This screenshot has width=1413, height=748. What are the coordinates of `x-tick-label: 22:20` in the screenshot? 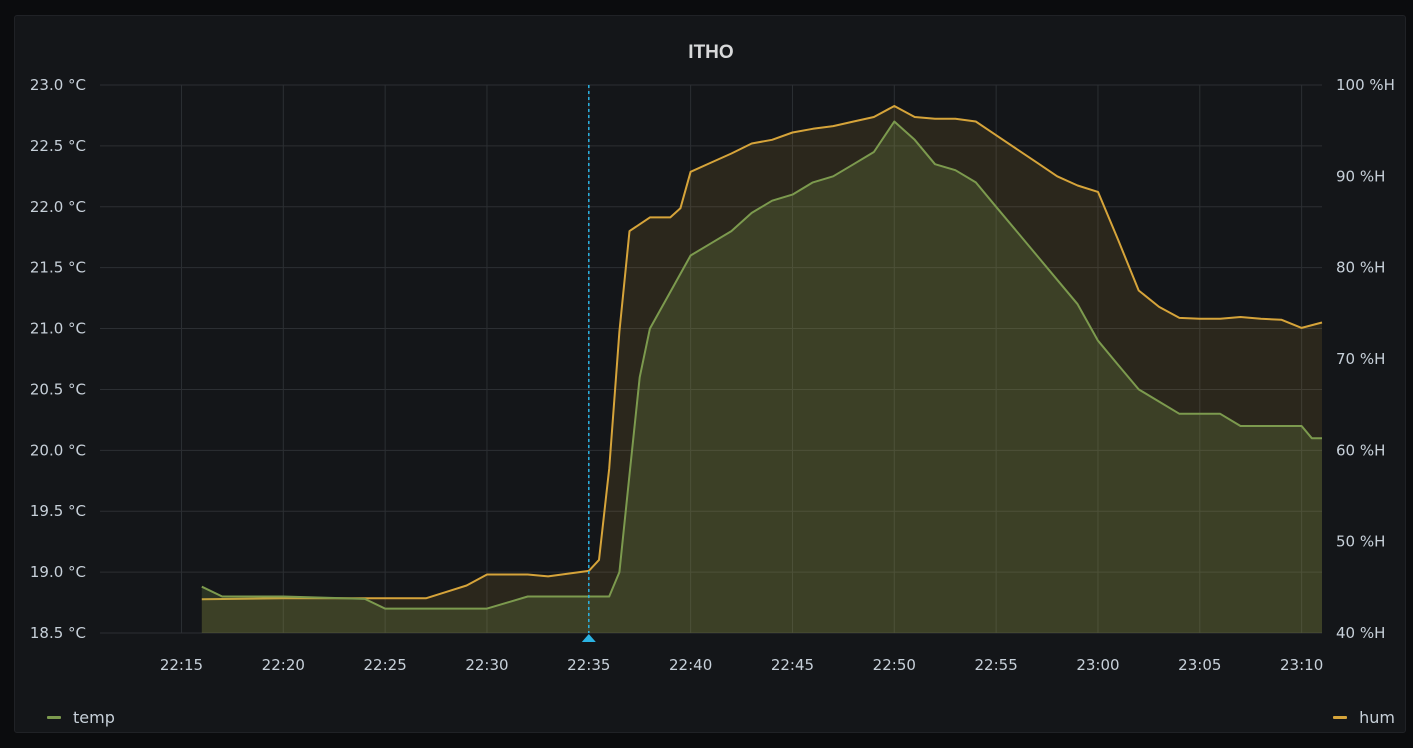 It's located at (283, 665).